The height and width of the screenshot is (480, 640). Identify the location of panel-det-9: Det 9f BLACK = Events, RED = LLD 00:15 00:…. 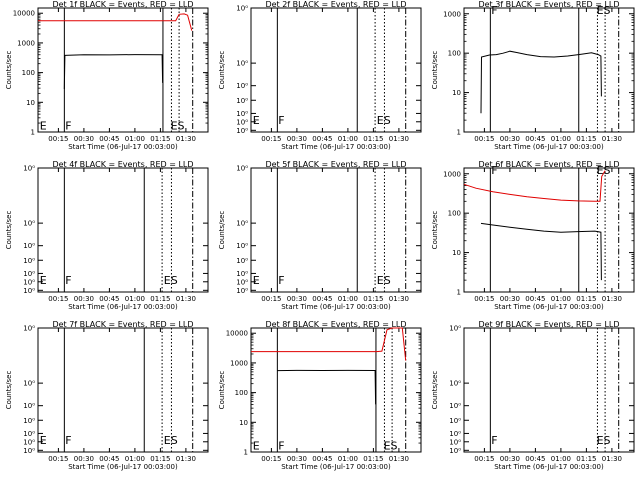
(533, 395).